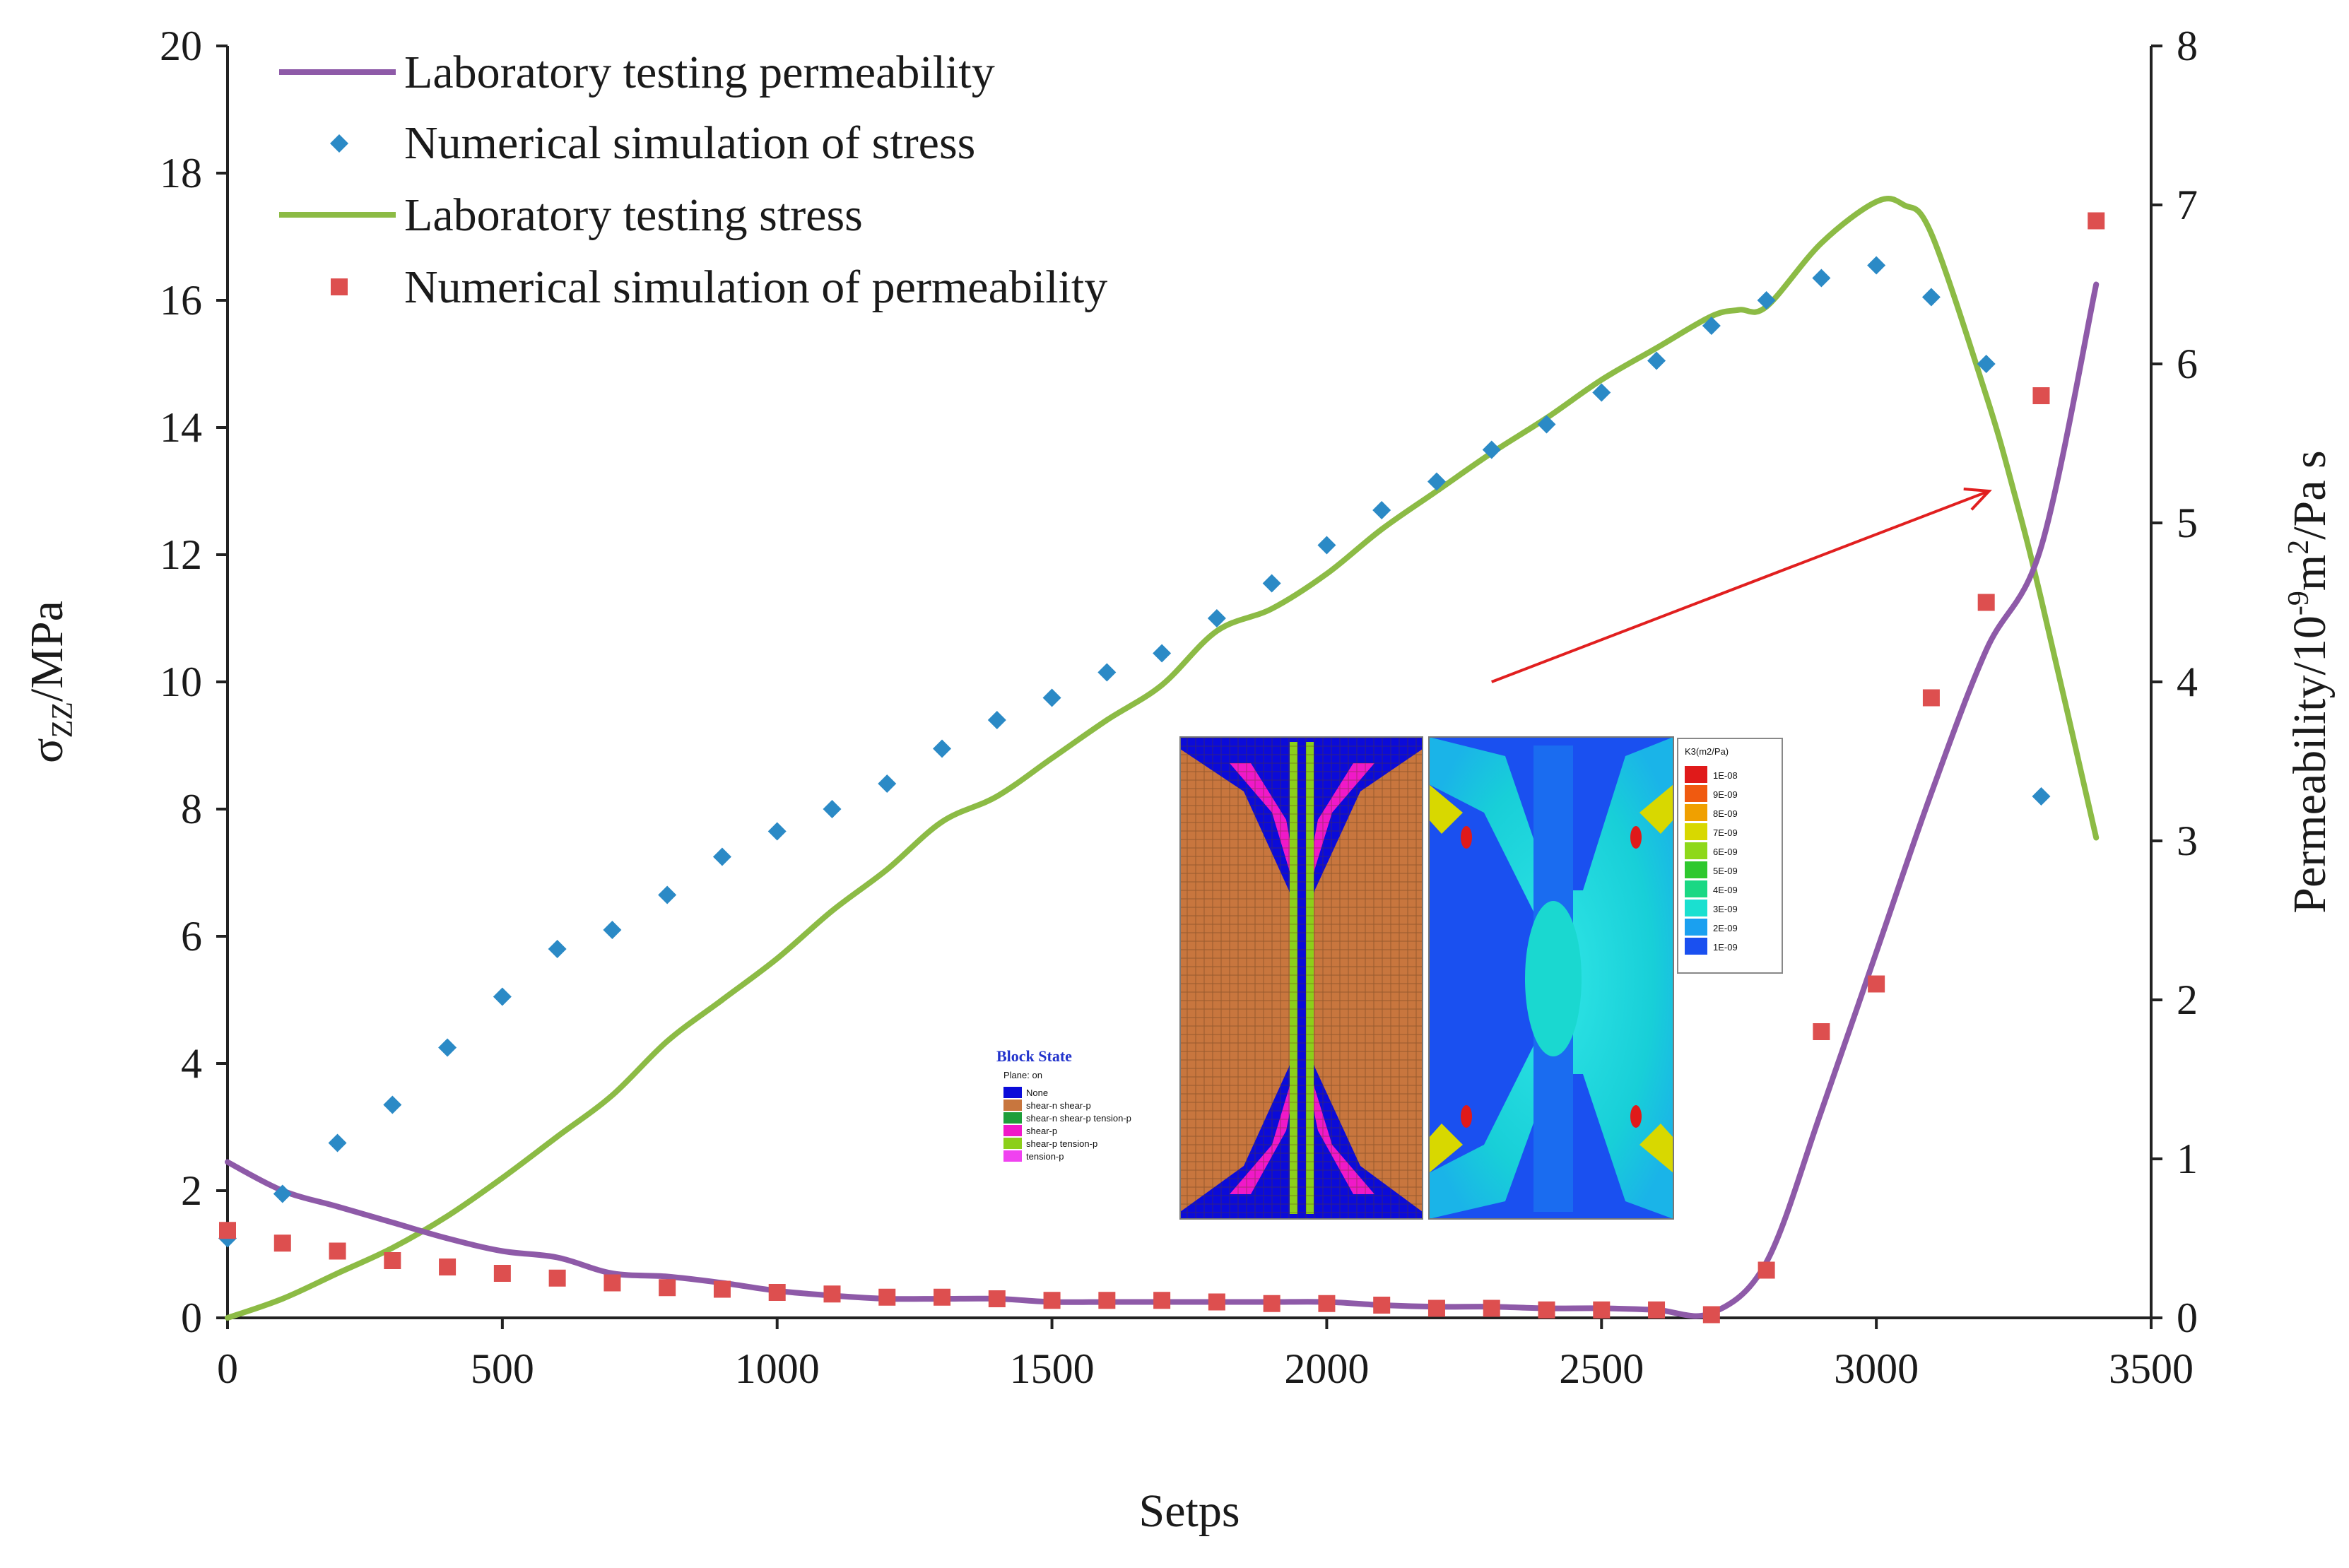 The width and height of the screenshot is (2349, 1568). I want to click on permeability-label: 5E-09, so click(1726, 871).